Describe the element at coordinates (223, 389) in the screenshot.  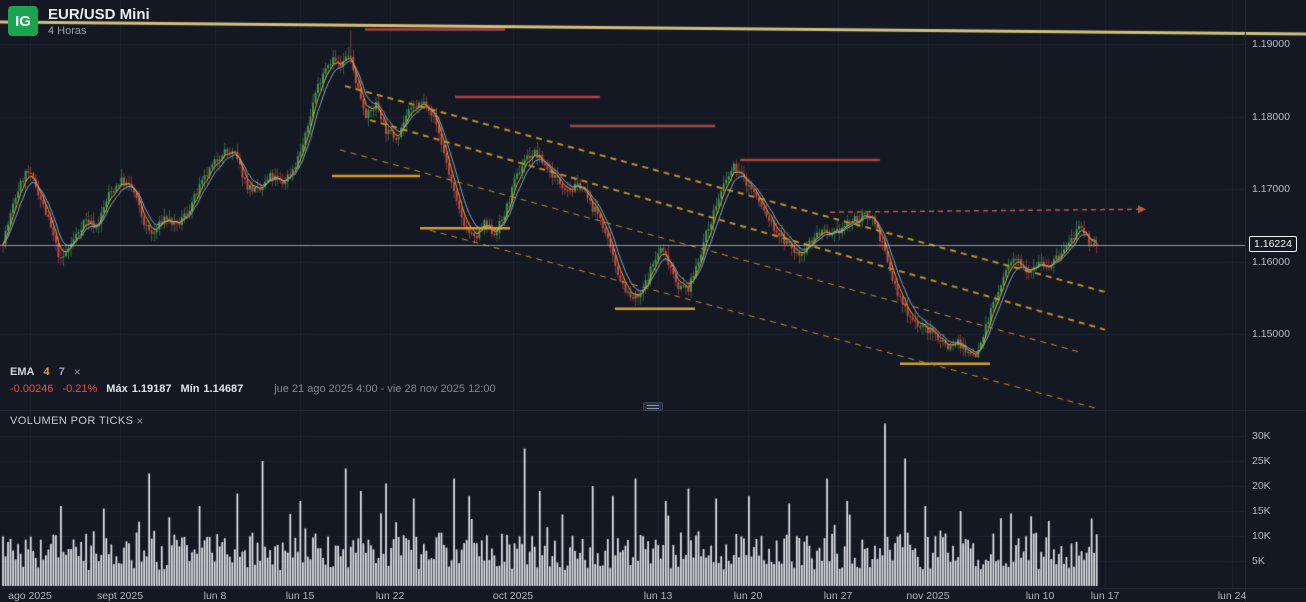
I see `min-value: 1.14687` at that location.